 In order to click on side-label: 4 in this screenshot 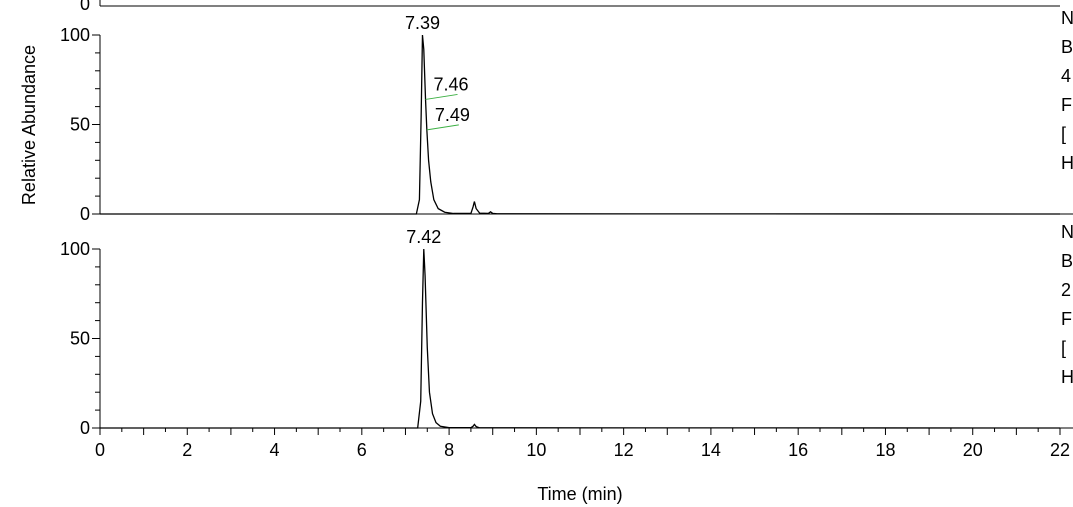, I will do `click(1066, 76)`.